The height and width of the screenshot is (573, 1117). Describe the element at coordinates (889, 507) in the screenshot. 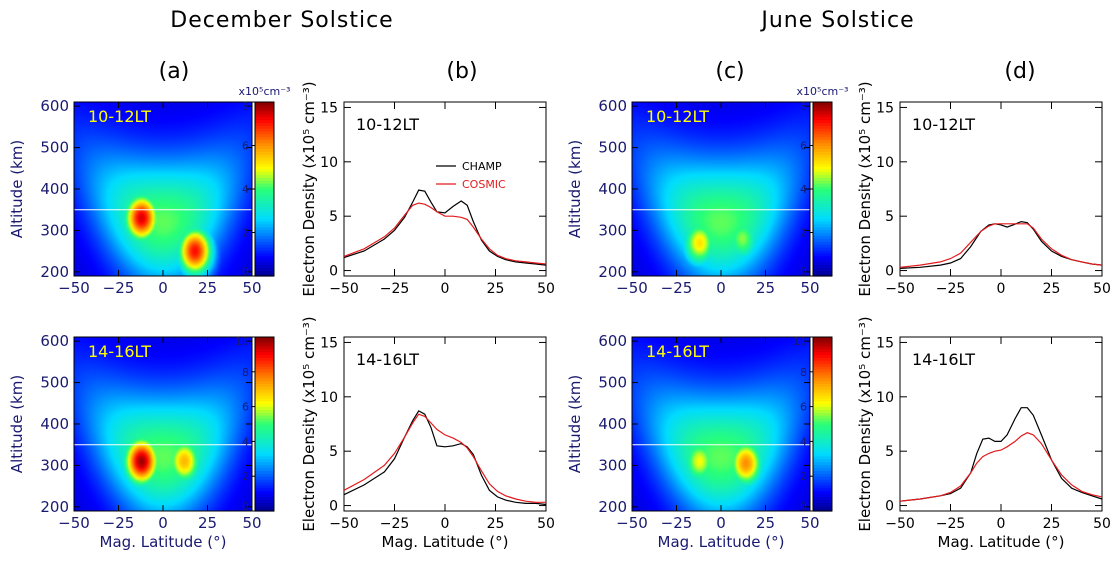

I see `y-tick-label: 0` at that location.